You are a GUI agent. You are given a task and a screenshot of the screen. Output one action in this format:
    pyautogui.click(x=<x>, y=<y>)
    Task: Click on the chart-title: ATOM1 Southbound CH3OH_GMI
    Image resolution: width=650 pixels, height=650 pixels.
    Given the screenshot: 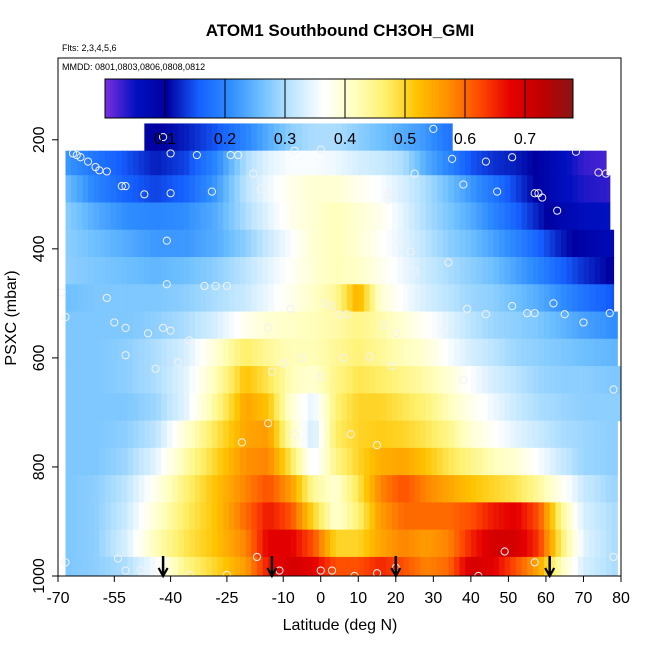 What is the action you would take?
    pyautogui.click(x=340, y=30)
    